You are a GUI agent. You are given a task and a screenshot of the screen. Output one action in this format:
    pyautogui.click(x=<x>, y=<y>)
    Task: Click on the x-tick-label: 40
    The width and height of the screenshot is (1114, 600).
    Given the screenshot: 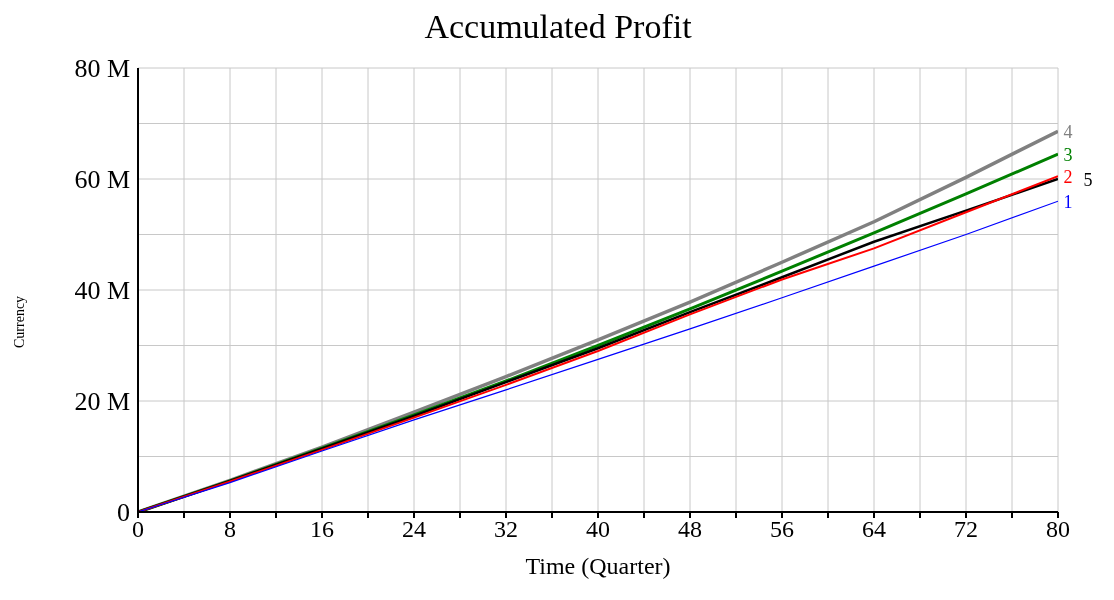 What is the action you would take?
    pyautogui.click(x=598, y=529)
    